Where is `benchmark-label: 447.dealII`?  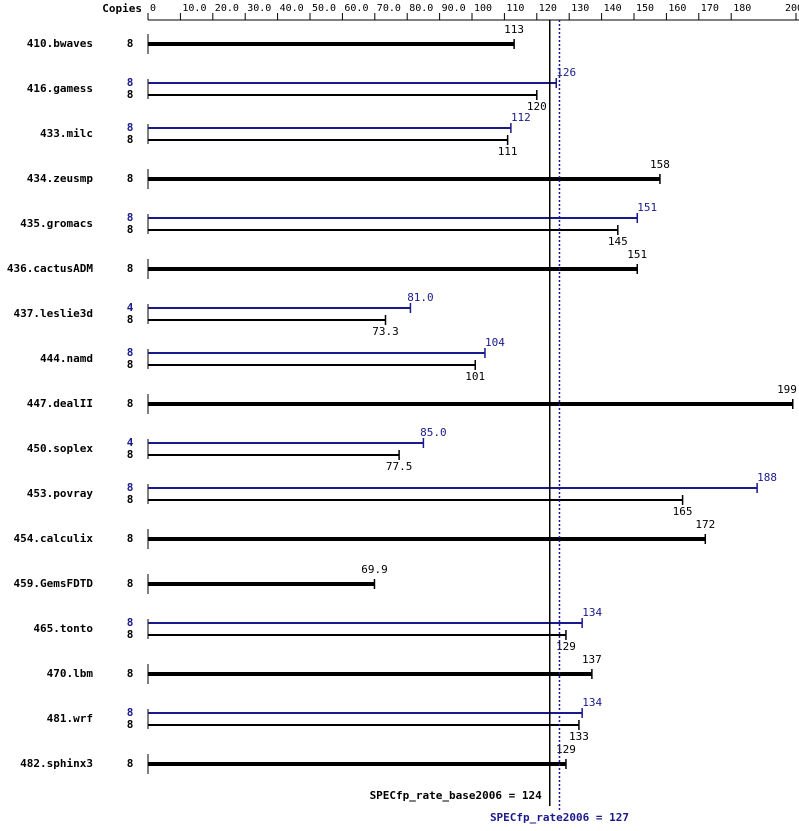
benchmark-label: 447.dealII is located at coordinates (60, 403).